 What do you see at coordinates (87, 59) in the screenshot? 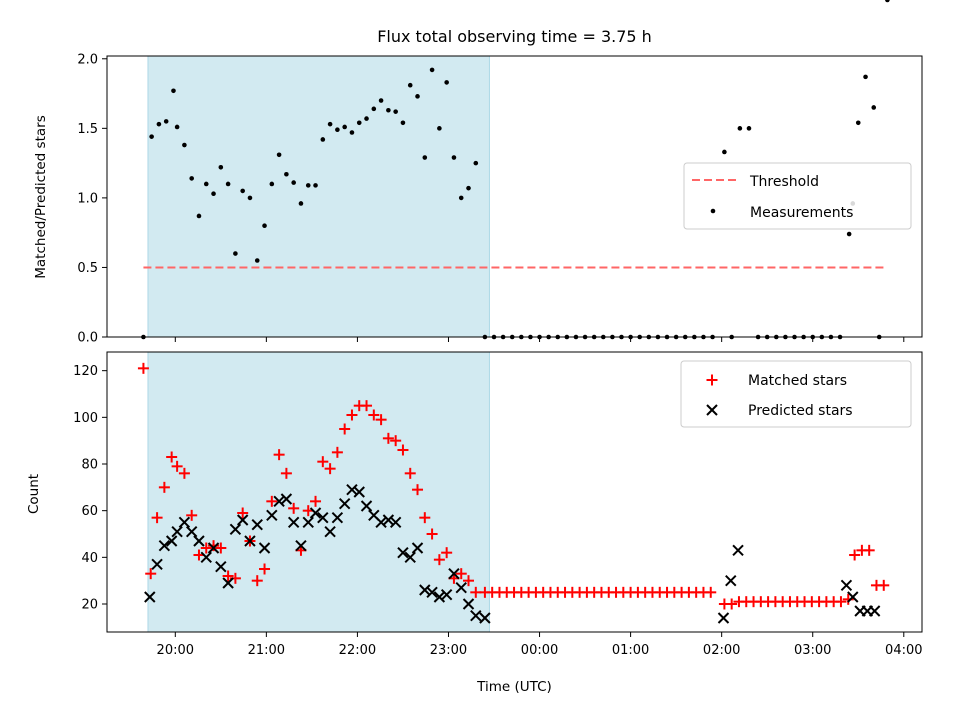
I see `top-y-tick-label: 2.0` at bounding box center [87, 59].